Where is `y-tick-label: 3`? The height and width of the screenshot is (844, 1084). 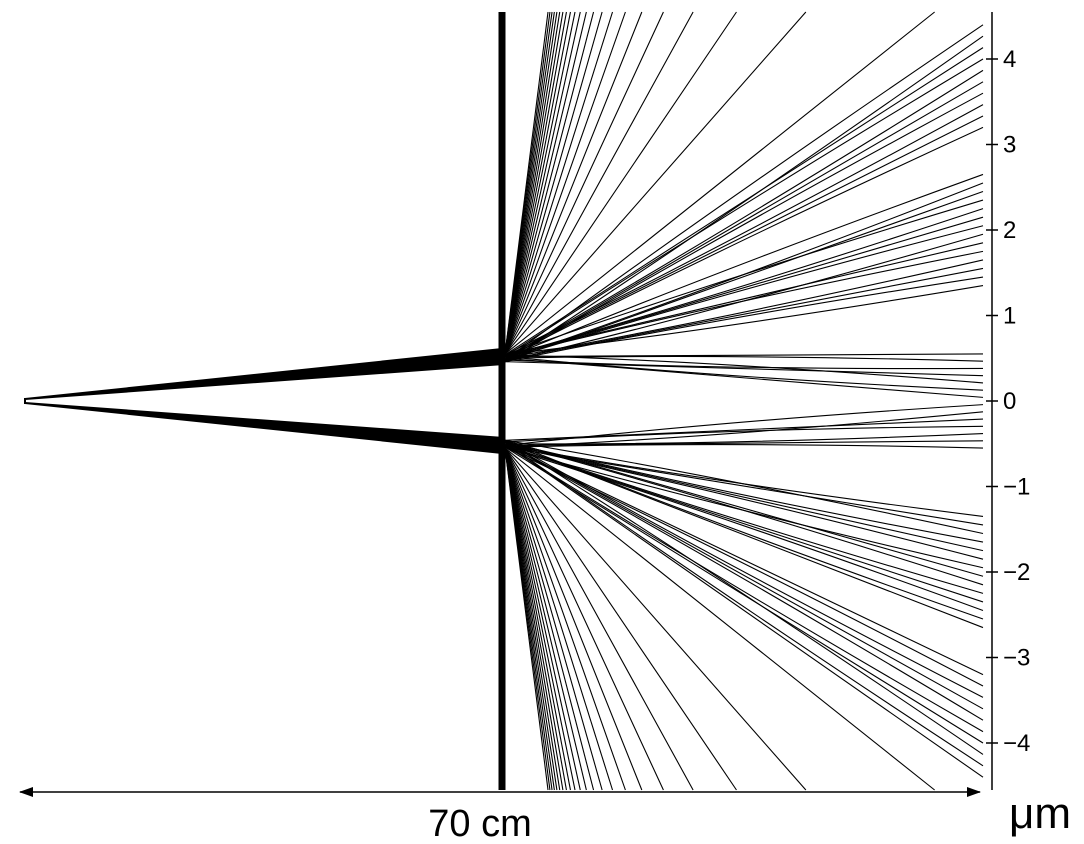
y-tick-label: 3 is located at coordinates (1009, 145).